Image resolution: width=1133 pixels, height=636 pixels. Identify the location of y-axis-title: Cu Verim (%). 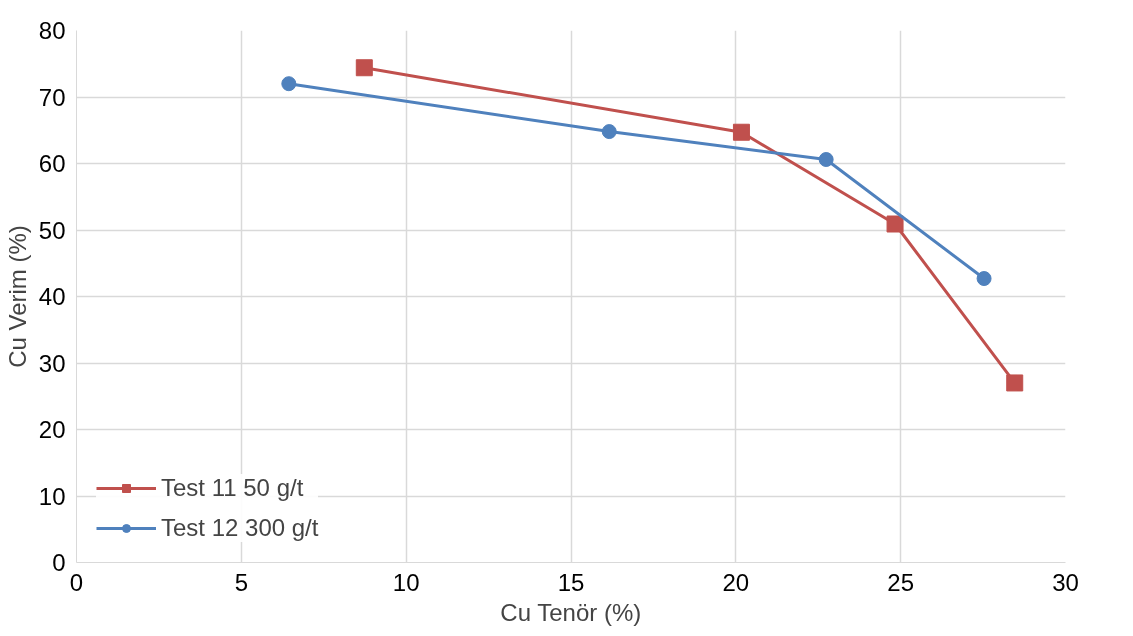
(17, 296).